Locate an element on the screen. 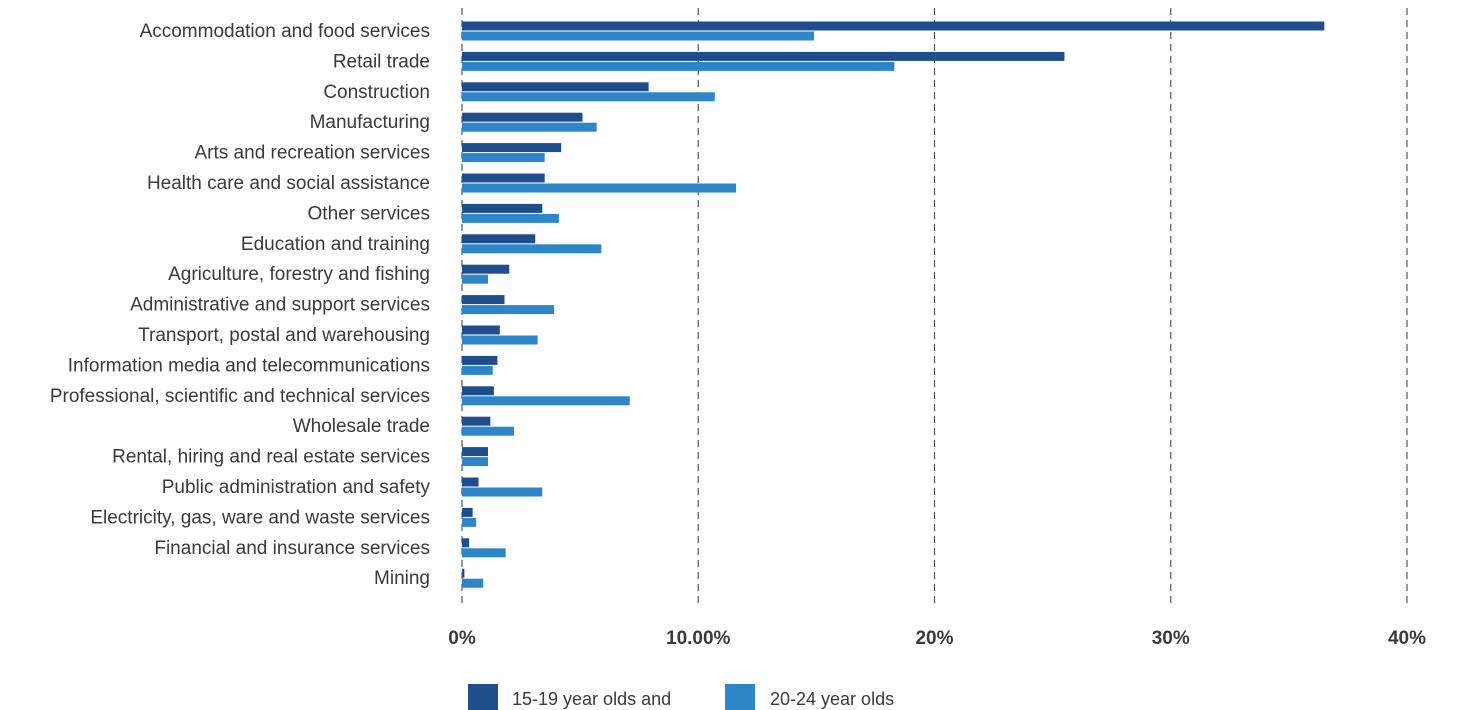 This screenshot has width=1459, height=710. legend-label-series-1: 20-24 year olds is located at coordinates (832, 699).